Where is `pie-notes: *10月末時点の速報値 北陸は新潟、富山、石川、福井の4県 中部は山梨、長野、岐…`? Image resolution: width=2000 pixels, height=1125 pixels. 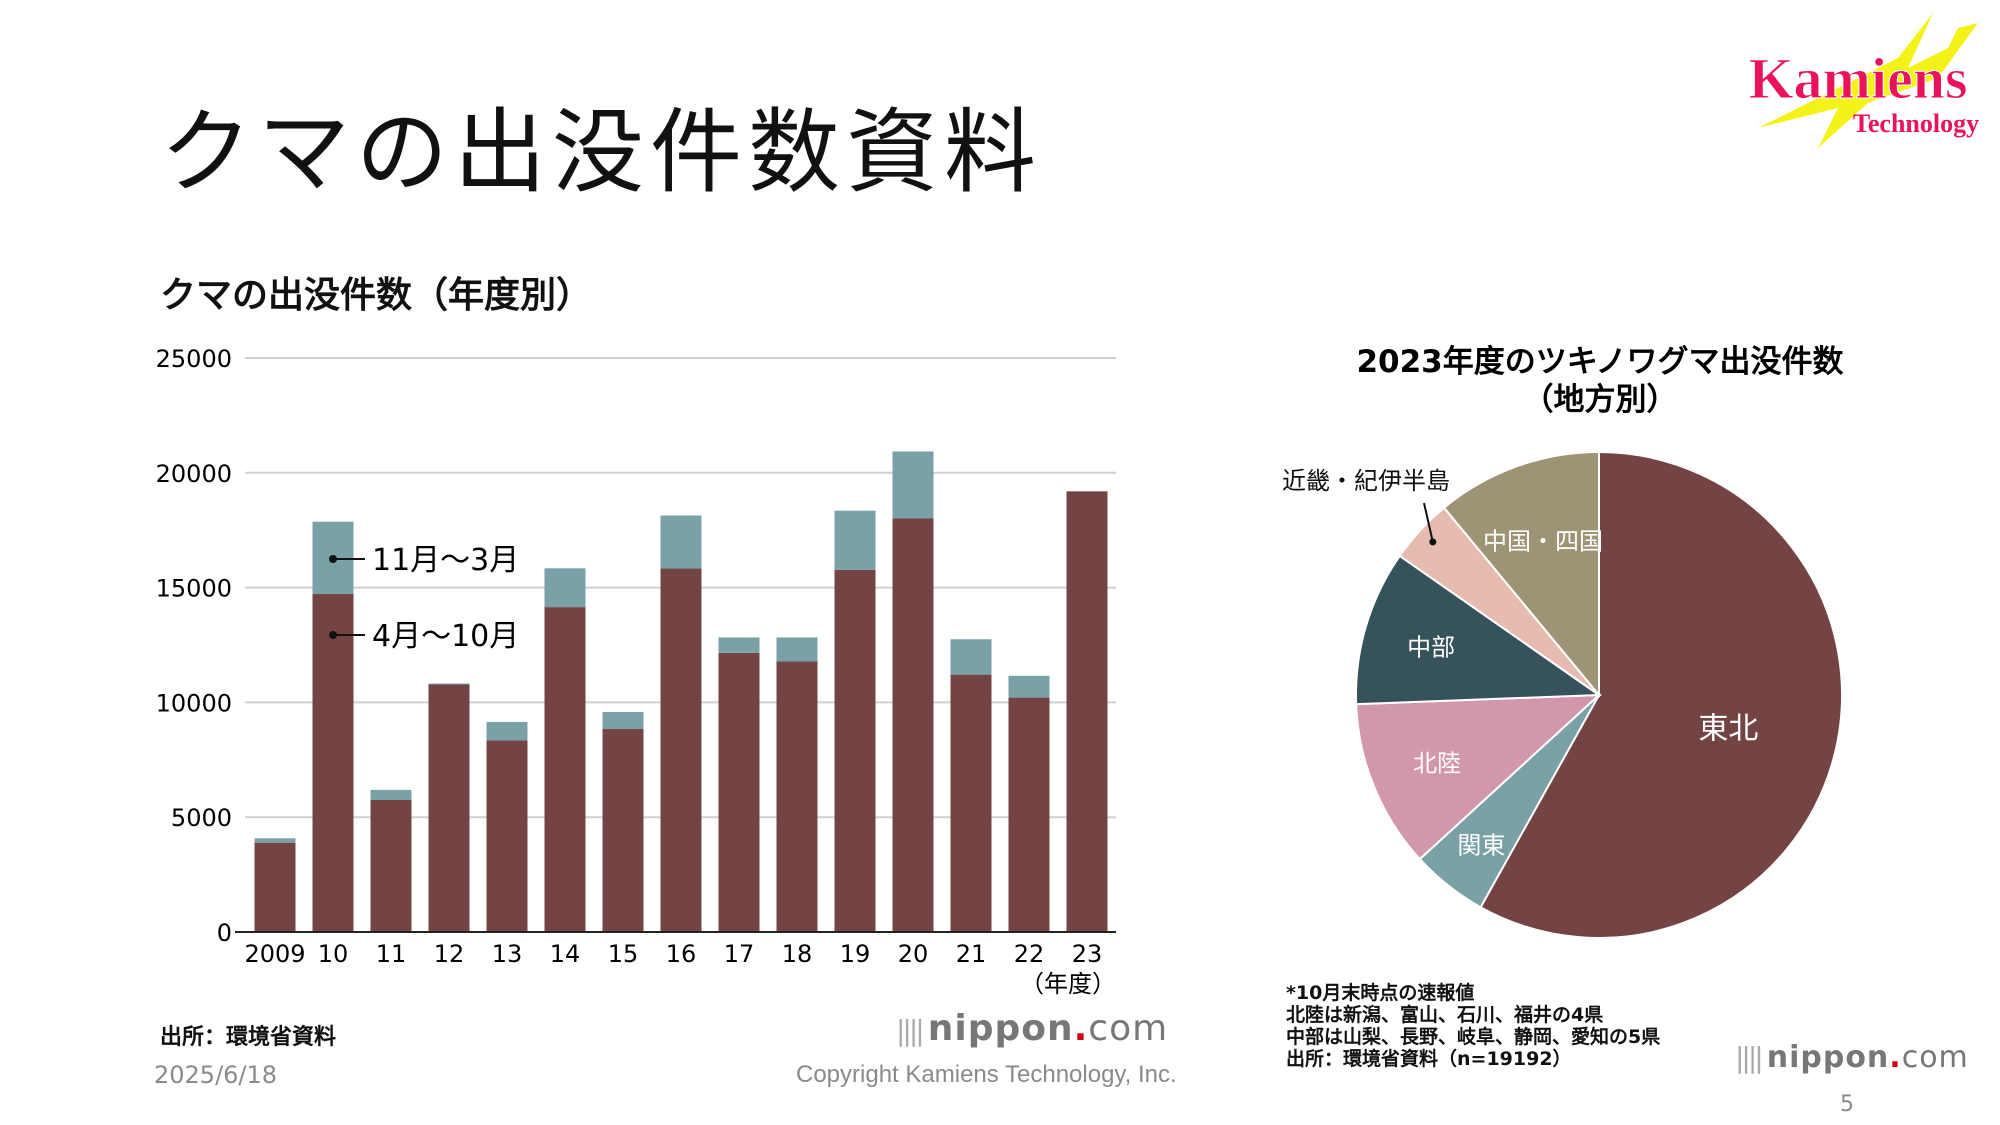 pie-notes: *10月末時点の速報値 北陸は新潟、富山、石川、福井の4県 中部は山梨、長野、岐… is located at coordinates (1473, 1026).